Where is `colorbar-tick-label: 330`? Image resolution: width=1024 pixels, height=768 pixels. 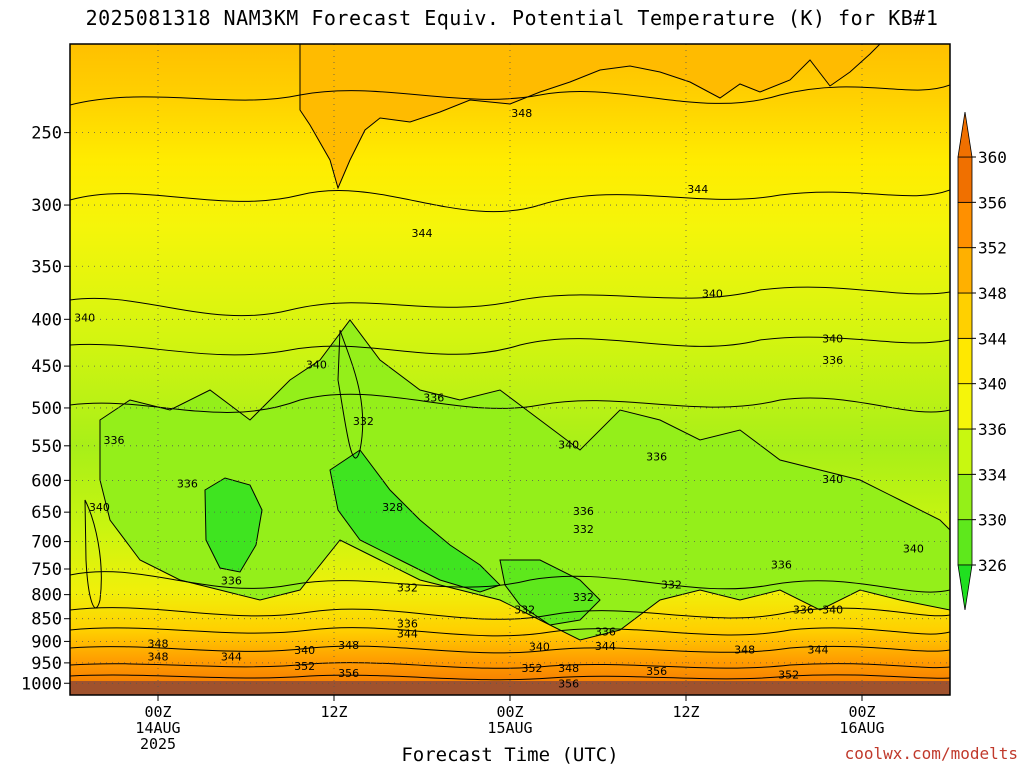 colorbar-tick-label: 330 is located at coordinates (992, 520).